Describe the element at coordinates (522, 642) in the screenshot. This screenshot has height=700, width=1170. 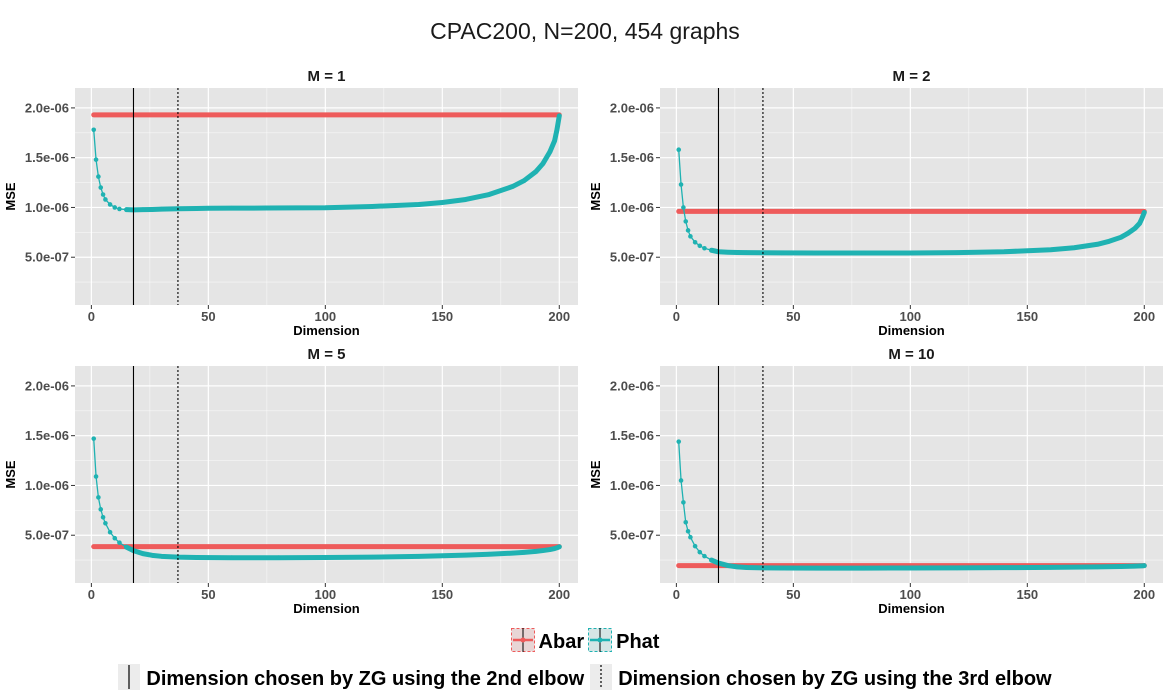
I see `legend-key-abar` at that location.